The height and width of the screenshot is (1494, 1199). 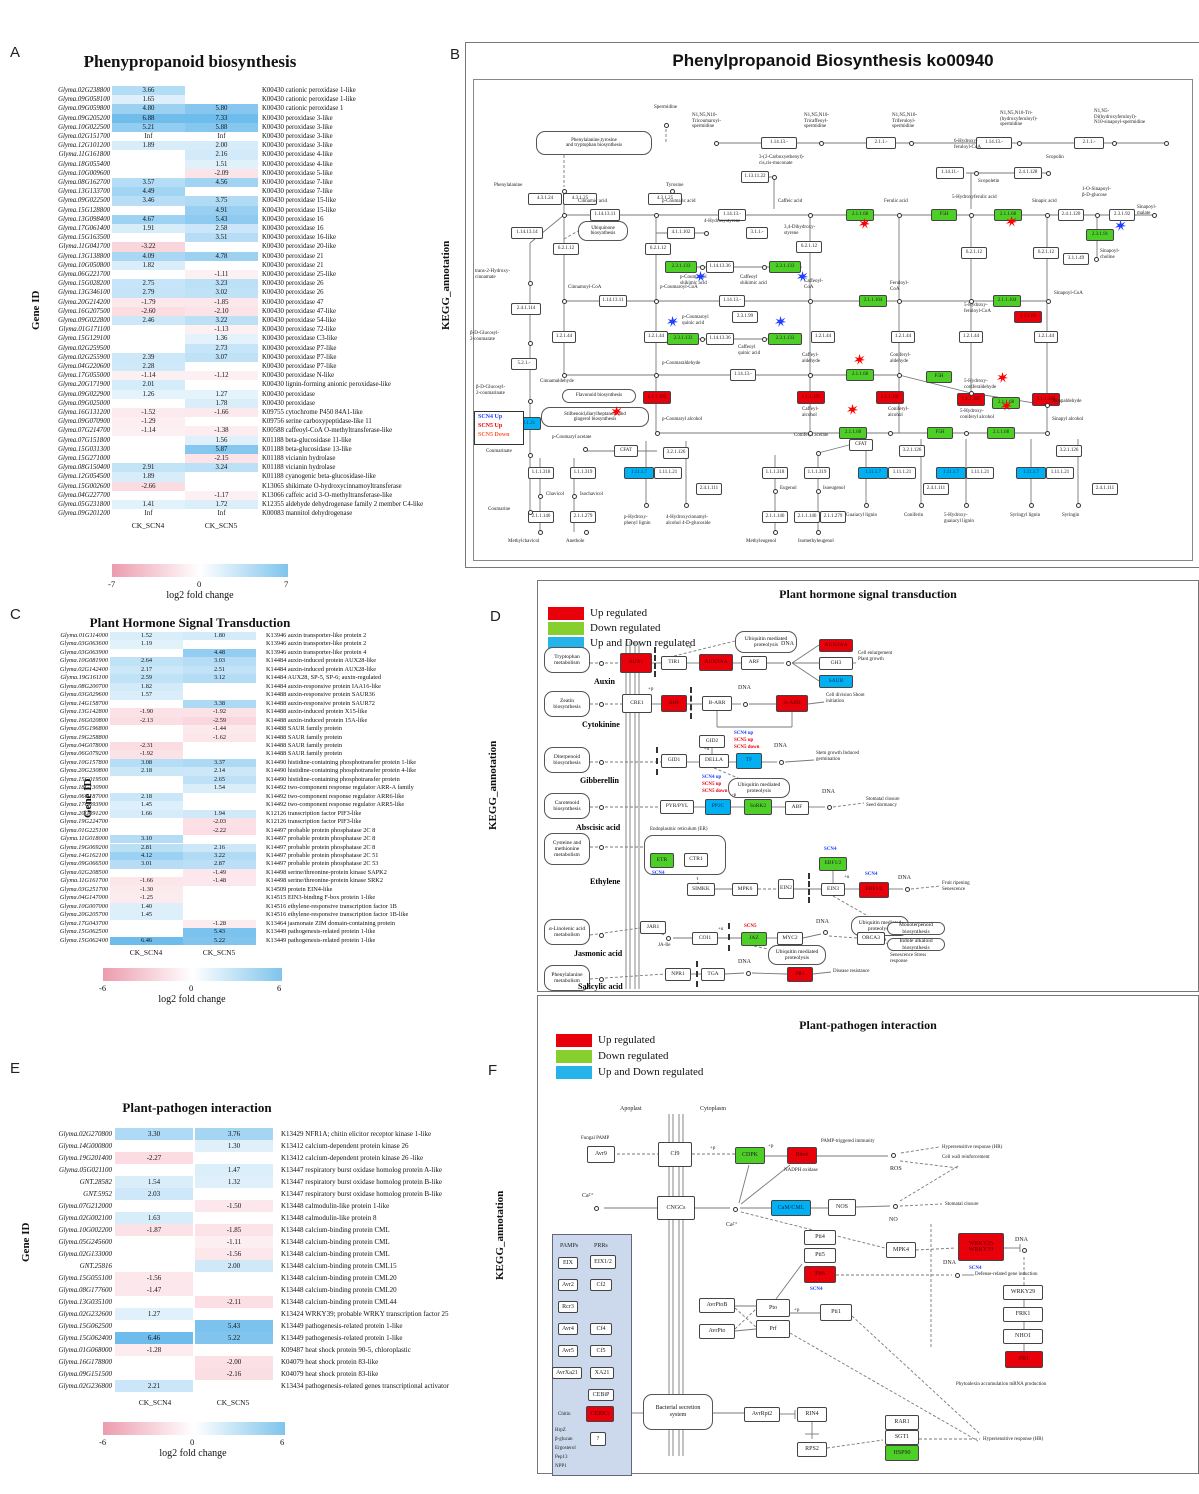 What do you see at coordinates (658, 249) in the screenshot?
I see `enzyme-box: 6.2.1.12` at bounding box center [658, 249].